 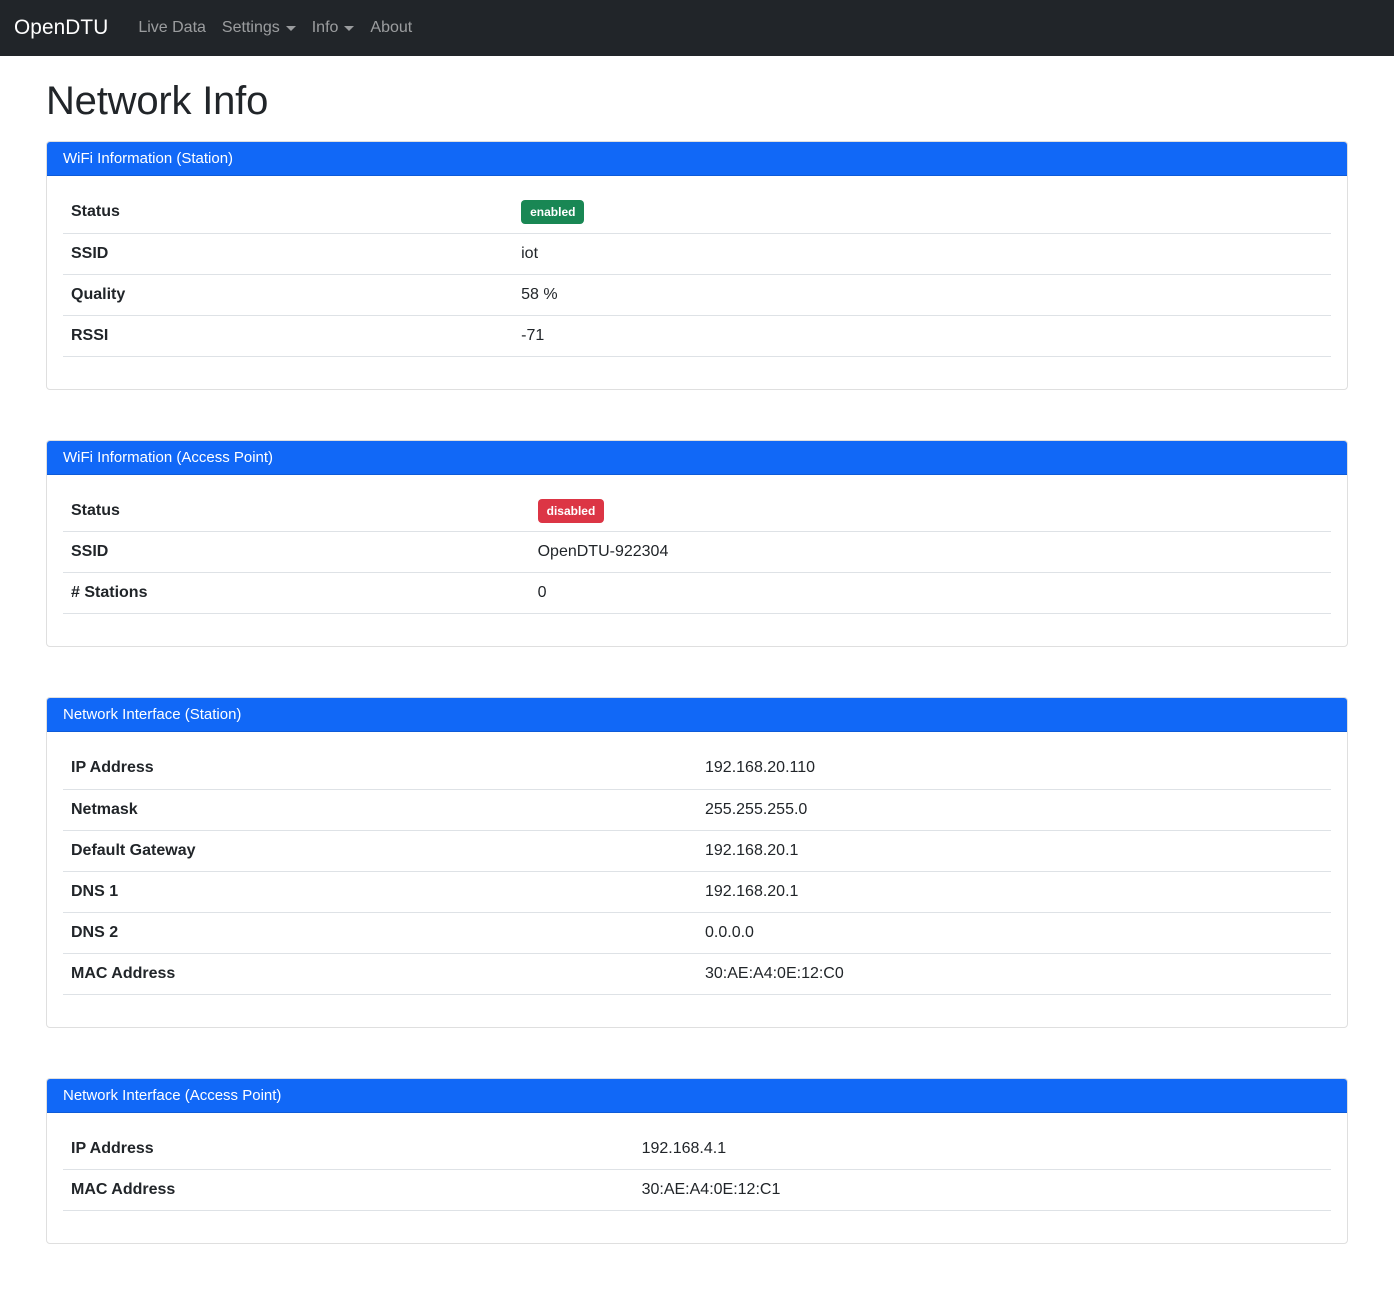 What do you see at coordinates (553, 212) in the screenshot?
I see `status-badge: enabled` at bounding box center [553, 212].